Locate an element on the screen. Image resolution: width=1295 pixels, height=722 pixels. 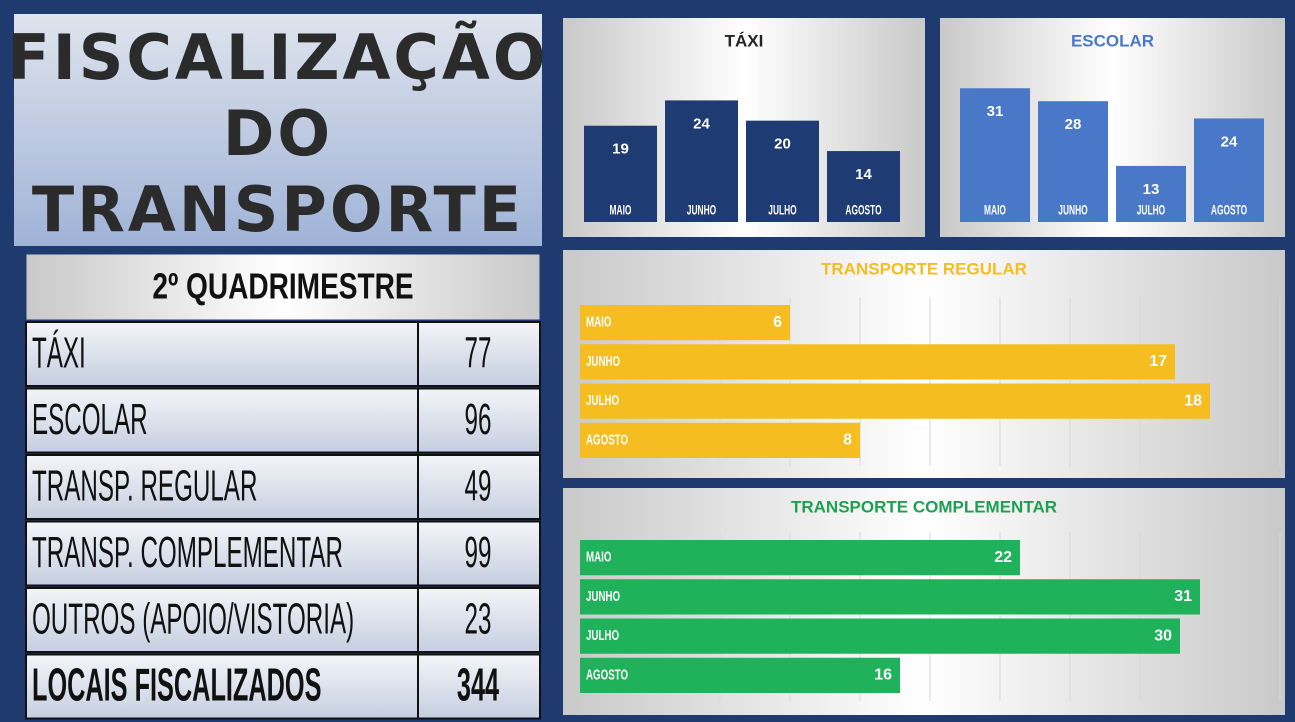
chart-title: ESCOLAR is located at coordinates (1112, 40).